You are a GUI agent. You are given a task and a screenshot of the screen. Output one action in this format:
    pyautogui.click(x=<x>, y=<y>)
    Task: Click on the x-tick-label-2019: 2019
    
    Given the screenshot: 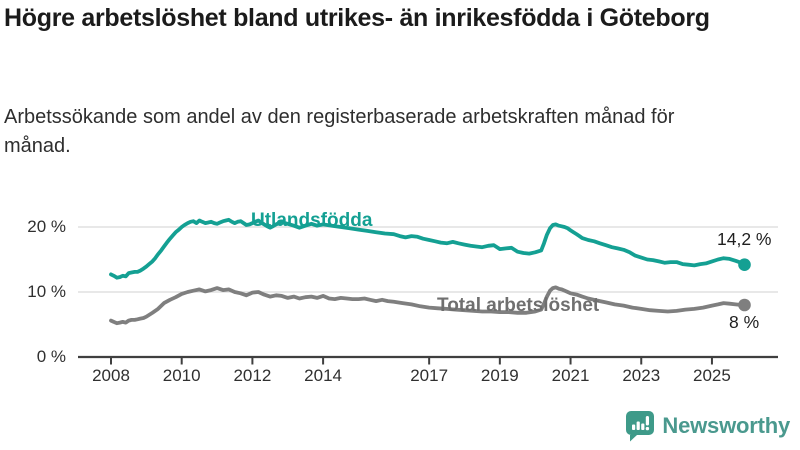 What is the action you would take?
    pyautogui.click(x=499, y=375)
    